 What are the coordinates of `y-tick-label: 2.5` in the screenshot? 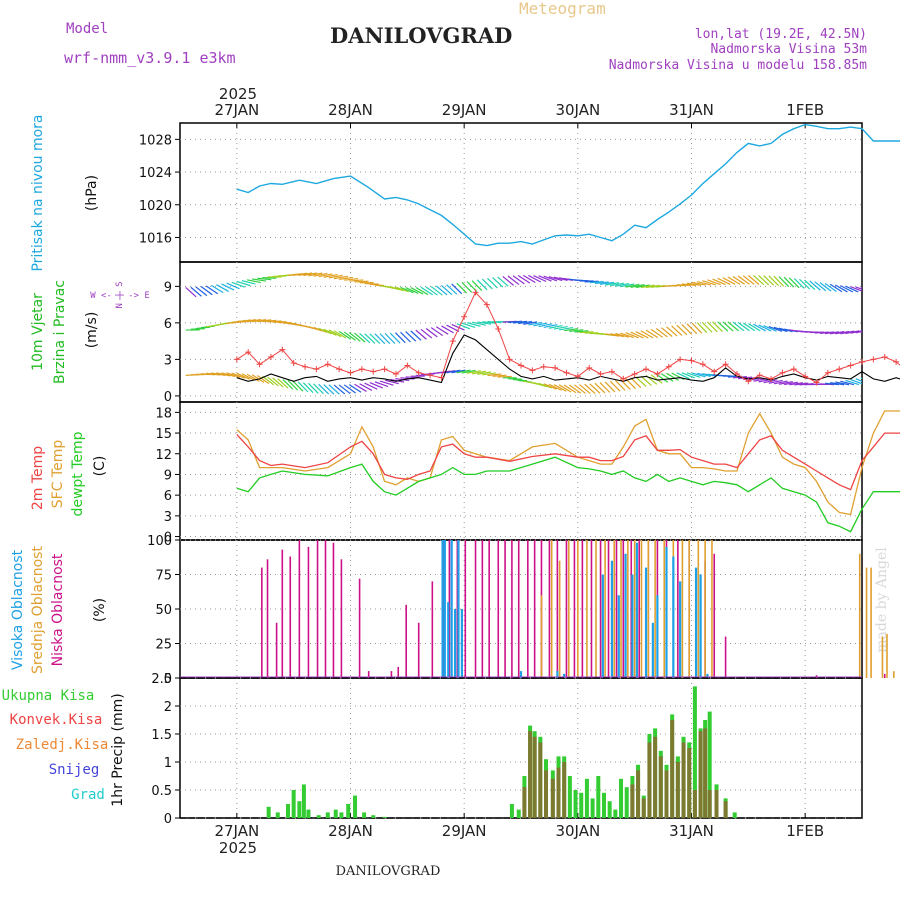 It's located at (161, 679).